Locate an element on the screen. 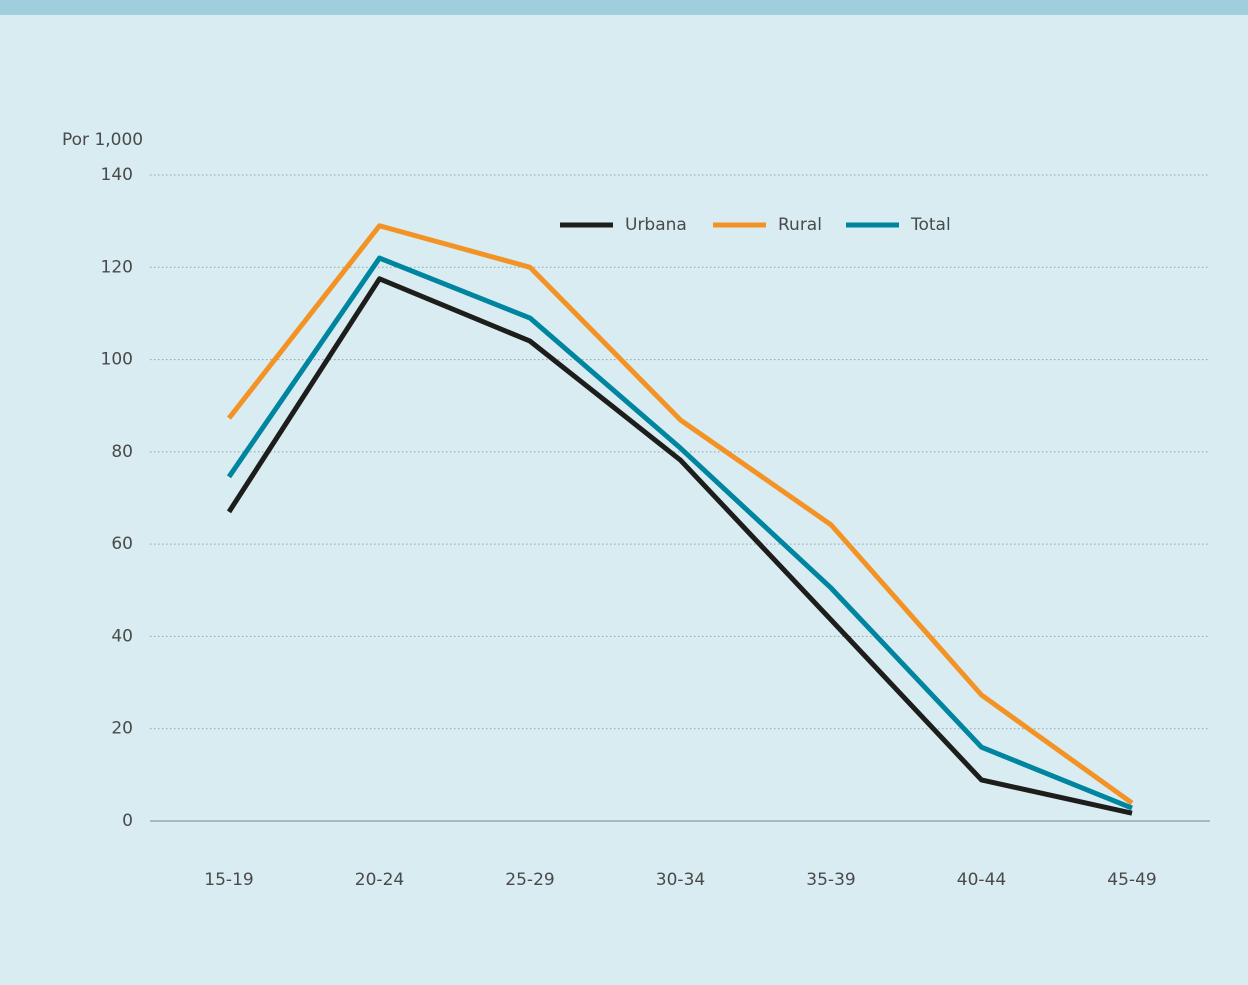  x-tick-label: 25-29 is located at coordinates (529, 880).